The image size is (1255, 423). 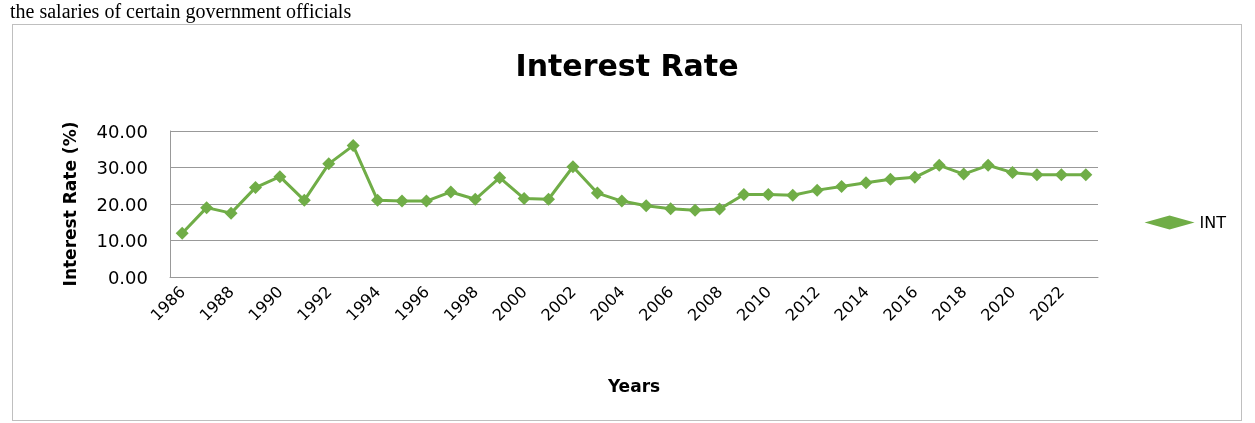 I want to click on y-tick-label: 0.00, so click(x=127, y=277).